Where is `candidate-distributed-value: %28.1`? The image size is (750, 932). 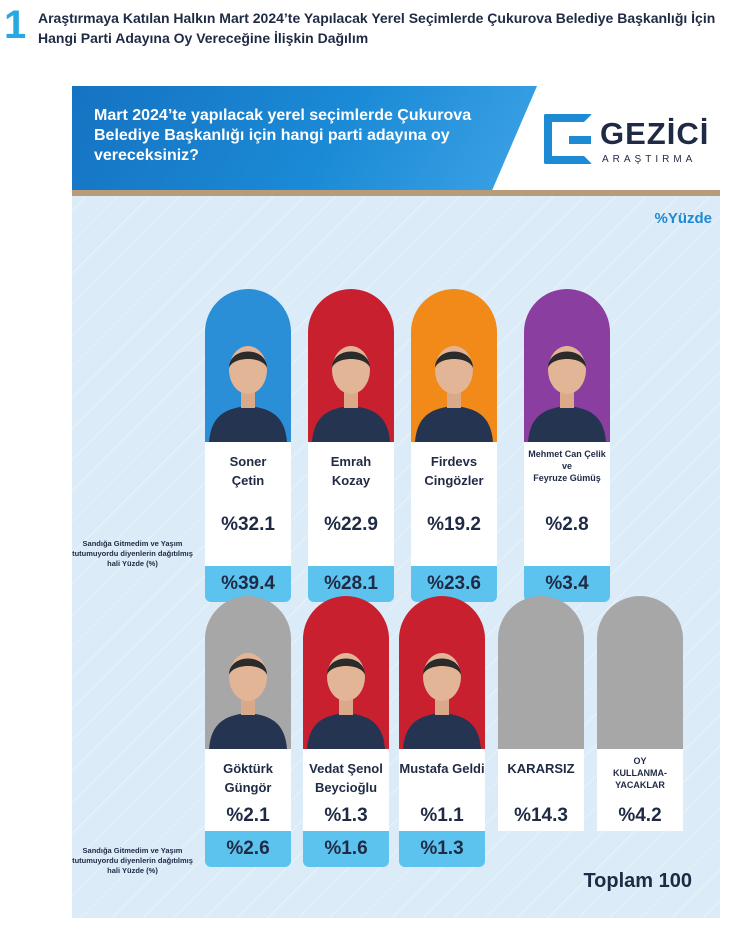
candidate-distributed-value: %28.1 is located at coordinates (351, 584).